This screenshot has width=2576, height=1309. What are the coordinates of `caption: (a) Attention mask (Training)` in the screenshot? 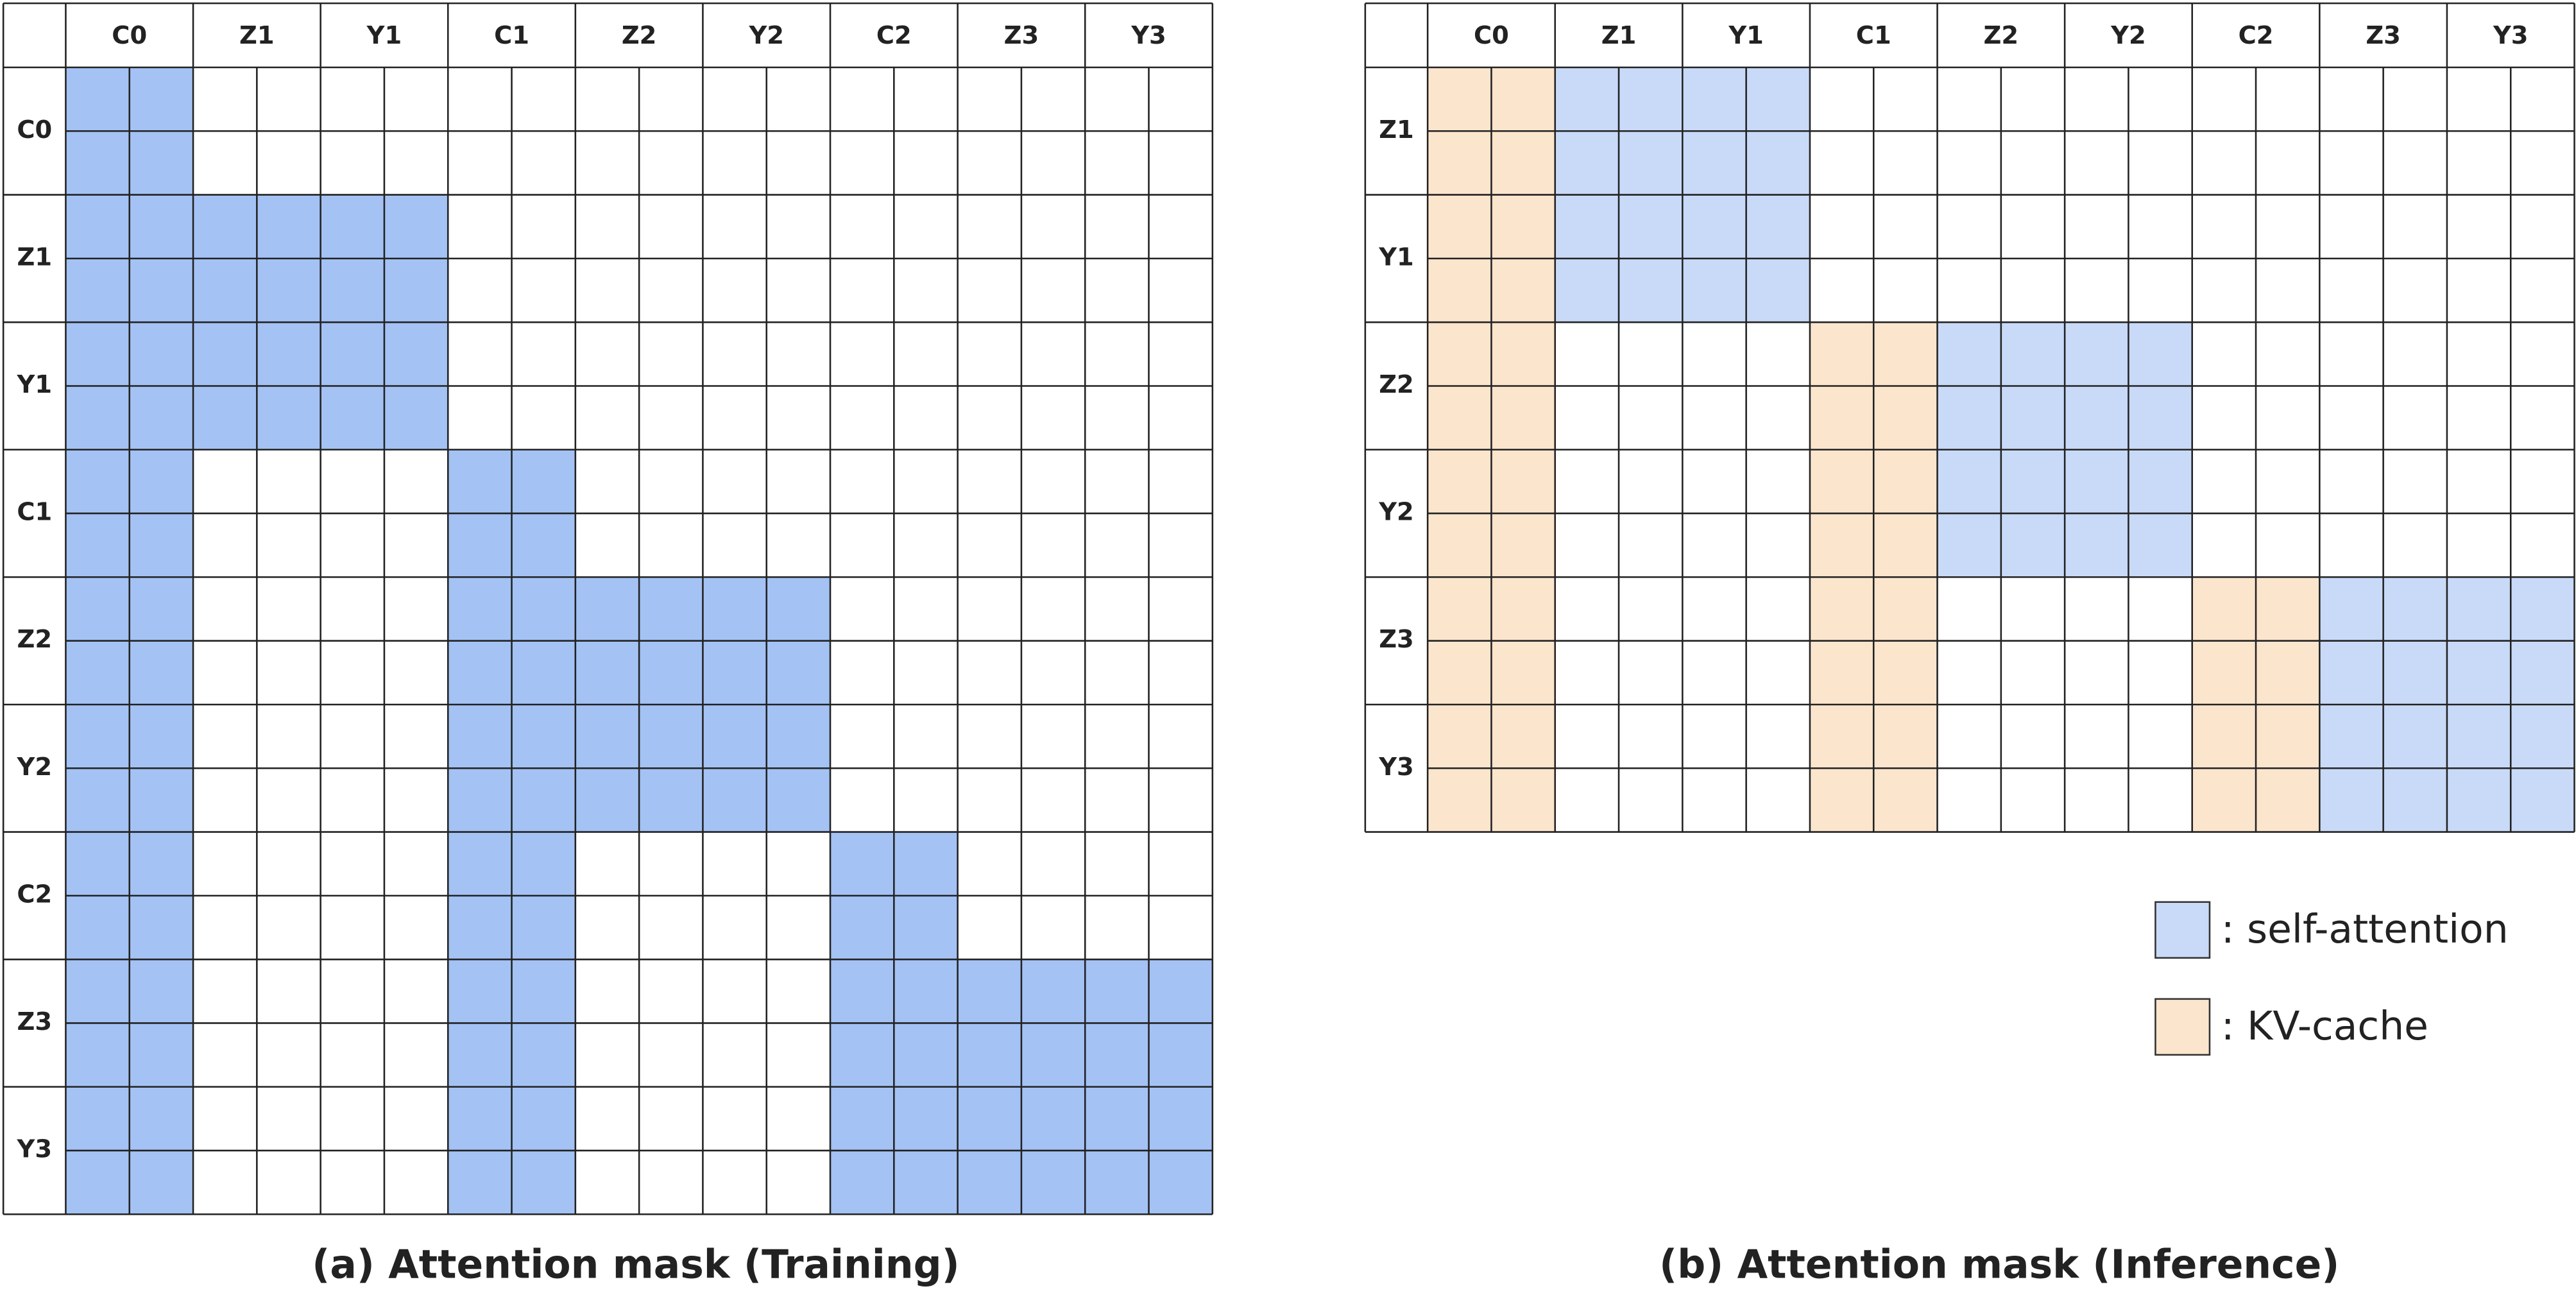 It's located at (635, 1265).